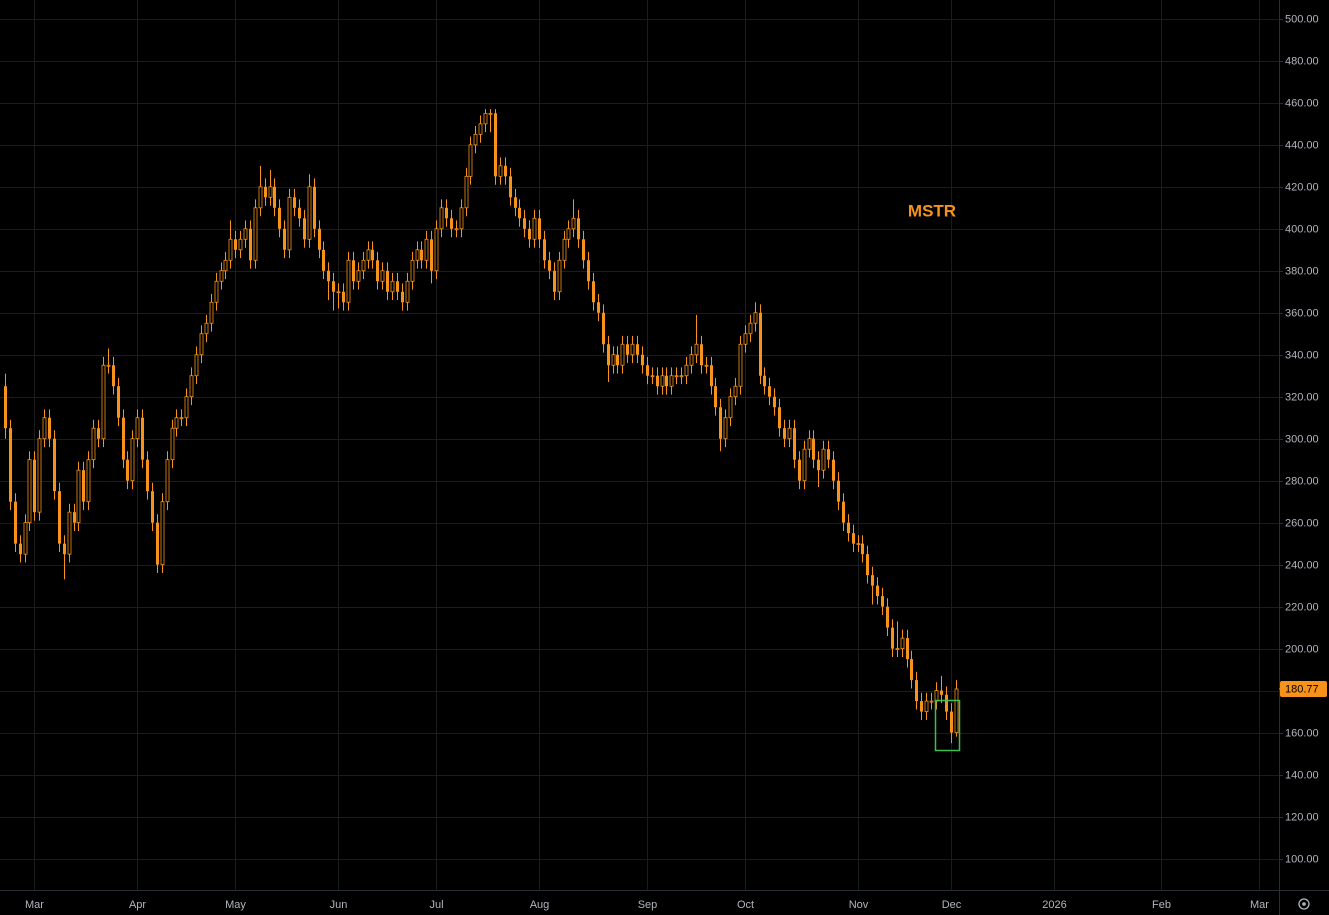 Image resolution: width=1329 pixels, height=915 pixels. I want to click on y-tick-label: 220.00, so click(1302, 607).